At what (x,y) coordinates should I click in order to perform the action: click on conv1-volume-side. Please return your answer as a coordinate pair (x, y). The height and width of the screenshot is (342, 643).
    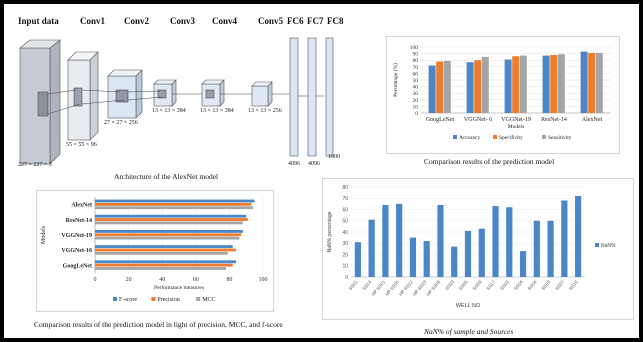
    Looking at the image, I should click on (94, 96).